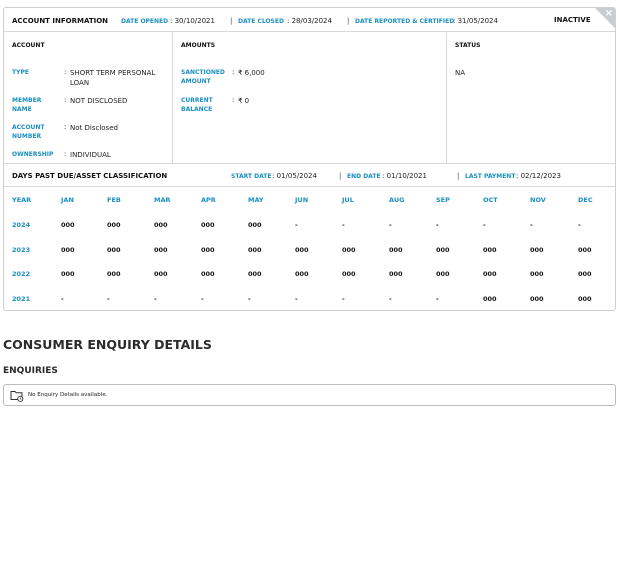 The height and width of the screenshot is (567, 622). Describe the element at coordinates (145, 21) in the screenshot. I see `date-opened-label: DATE OPENED` at that location.